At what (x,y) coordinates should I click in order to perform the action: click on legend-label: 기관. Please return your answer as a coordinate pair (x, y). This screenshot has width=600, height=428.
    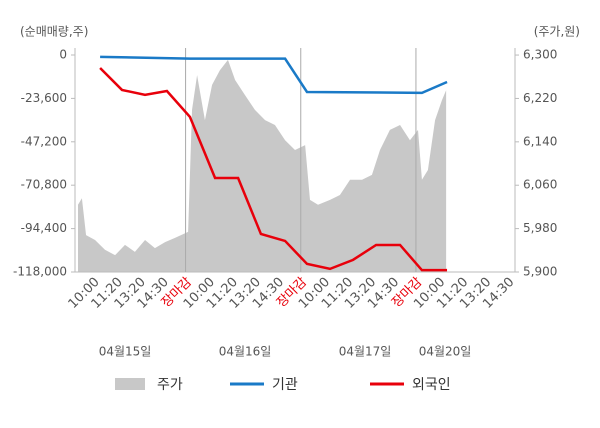
    Looking at the image, I should click on (285, 385).